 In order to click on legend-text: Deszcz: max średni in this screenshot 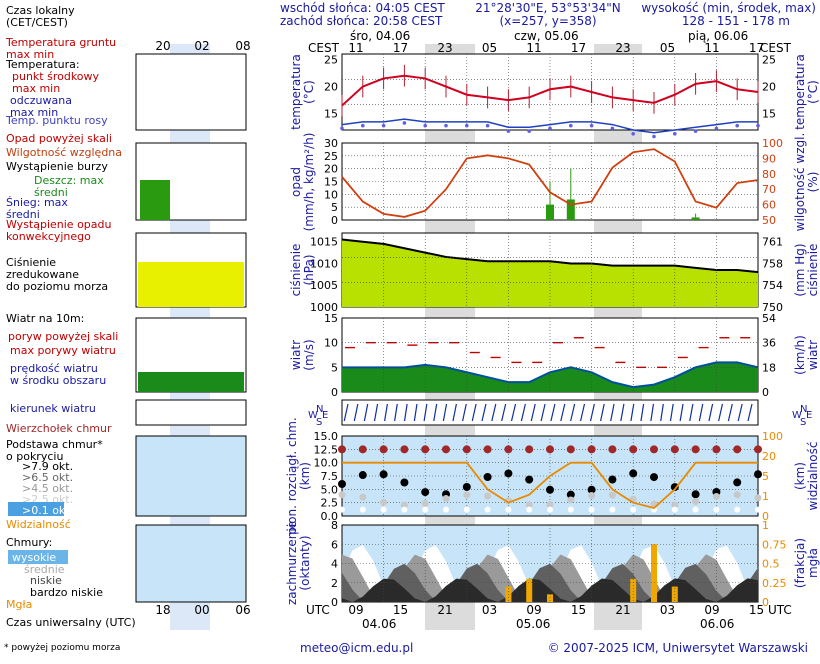, I will do `click(69, 186)`.